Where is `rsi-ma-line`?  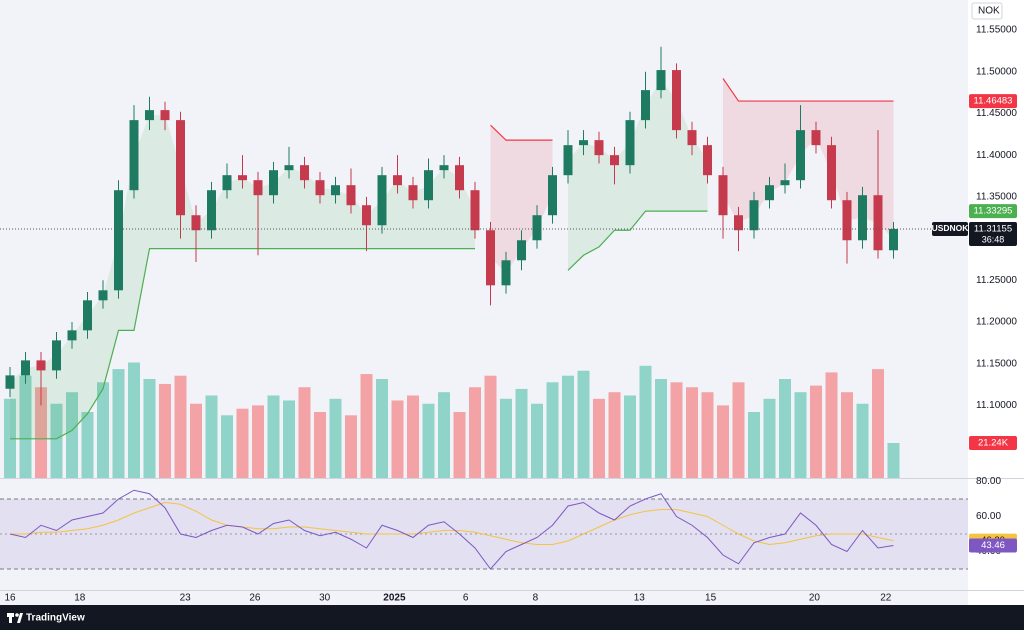 rsi-ma-line is located at coordinates (452, 523).